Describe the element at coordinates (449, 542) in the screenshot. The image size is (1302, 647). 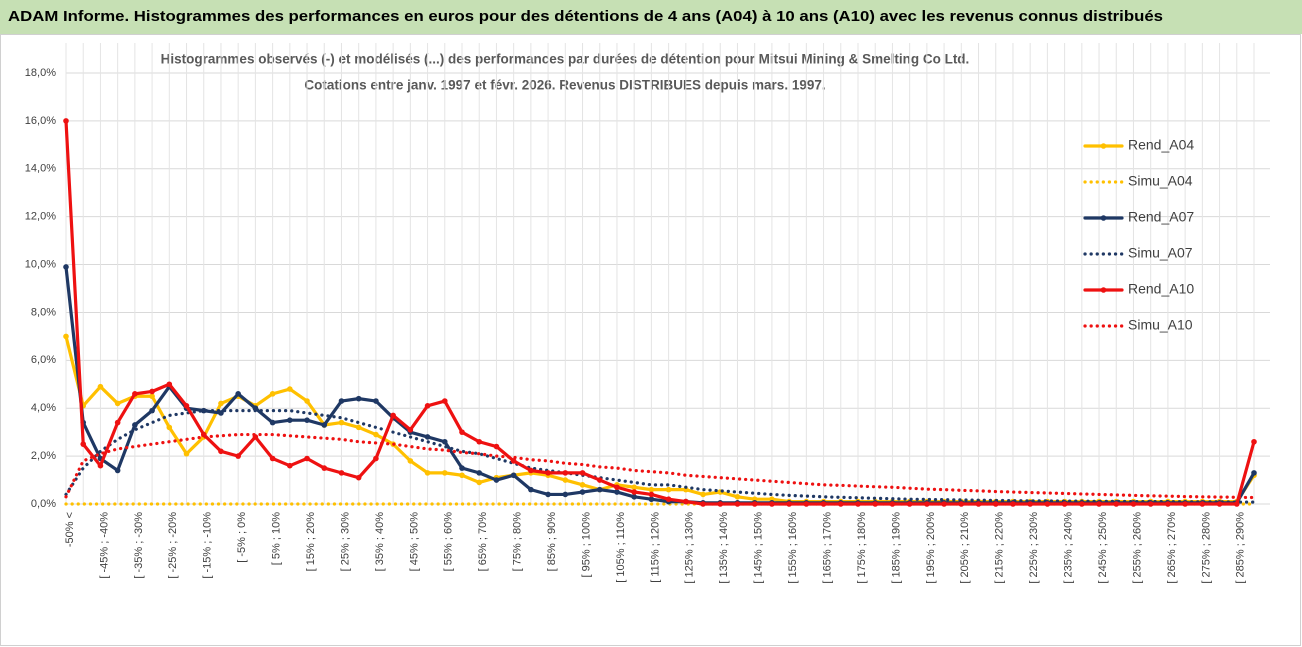
I see `x-tick-label: [ 55% ; 60%` at that location.